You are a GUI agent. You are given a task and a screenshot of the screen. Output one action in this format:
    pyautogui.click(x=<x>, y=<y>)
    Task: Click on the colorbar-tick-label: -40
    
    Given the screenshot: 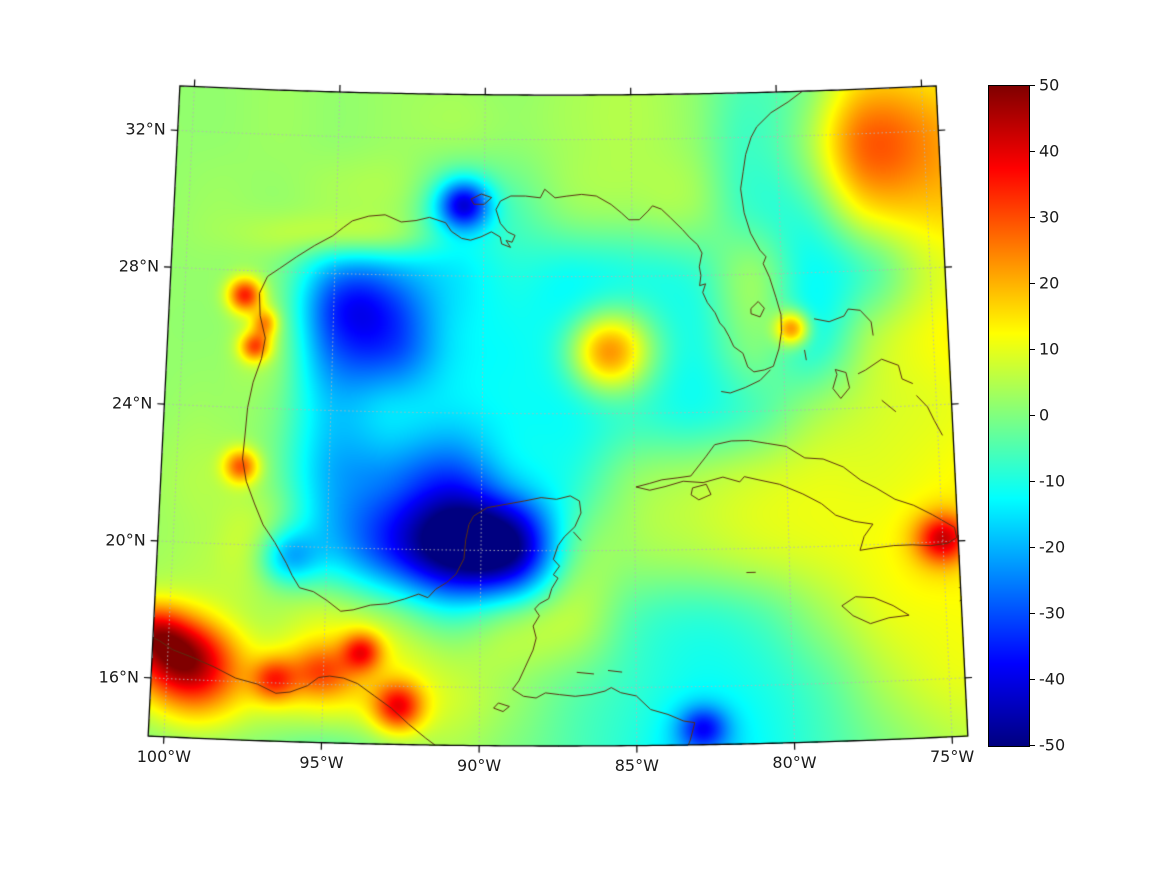 What is the action you would take?
    pyautogui.click(x=1052, y=679)
    